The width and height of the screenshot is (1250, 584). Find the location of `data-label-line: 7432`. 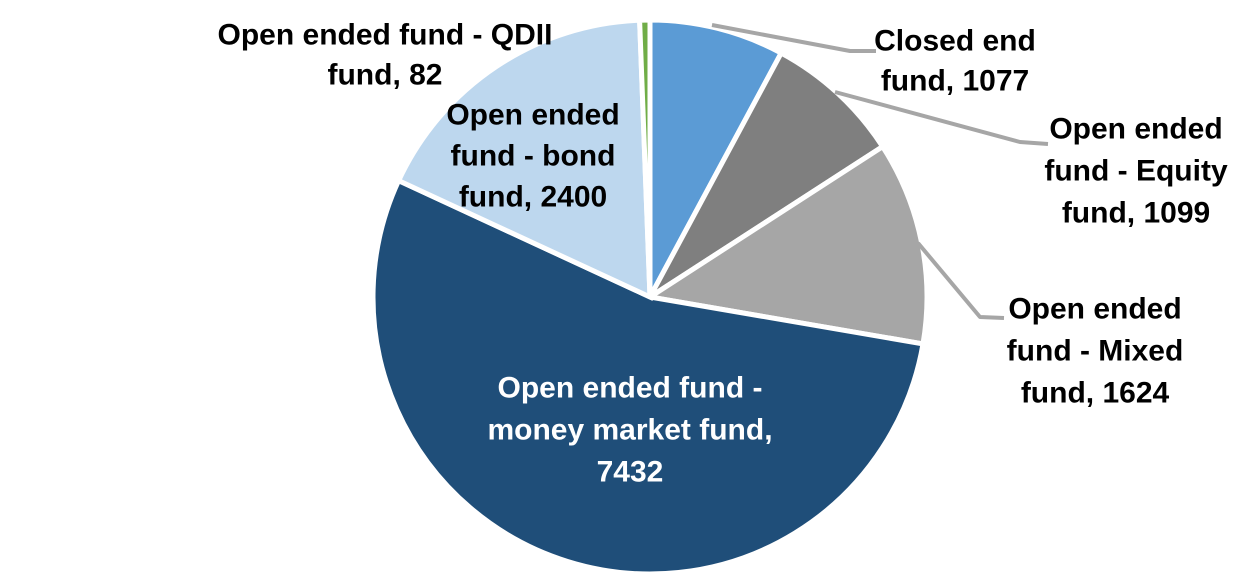

data-label-line: 7432 is located at coordinates (630, 472).